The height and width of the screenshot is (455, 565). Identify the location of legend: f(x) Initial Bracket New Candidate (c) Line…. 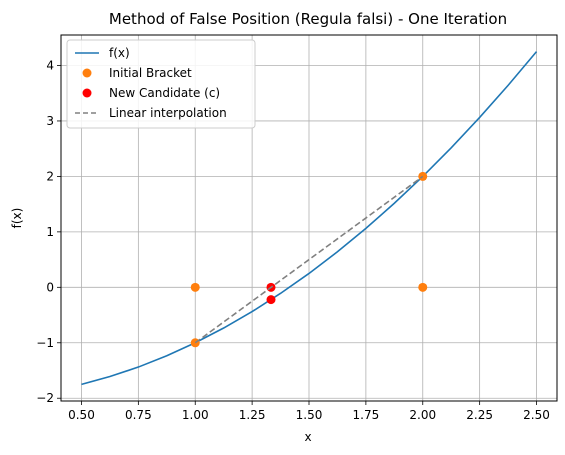
(161, 84).